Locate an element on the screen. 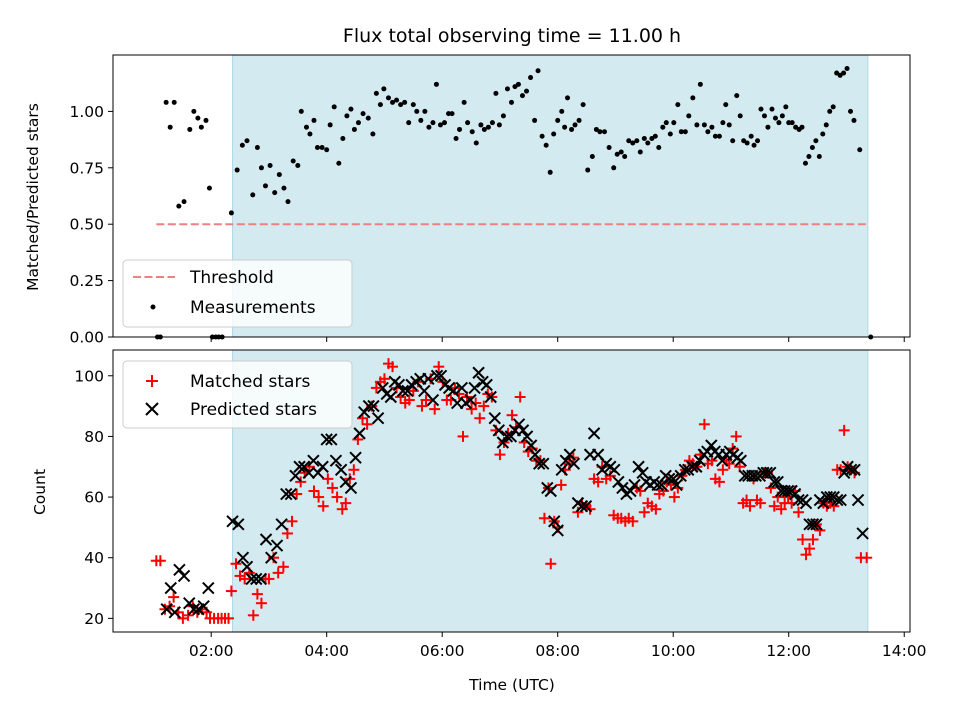  ratio-x-ticks is located at coordinates (557, 339).